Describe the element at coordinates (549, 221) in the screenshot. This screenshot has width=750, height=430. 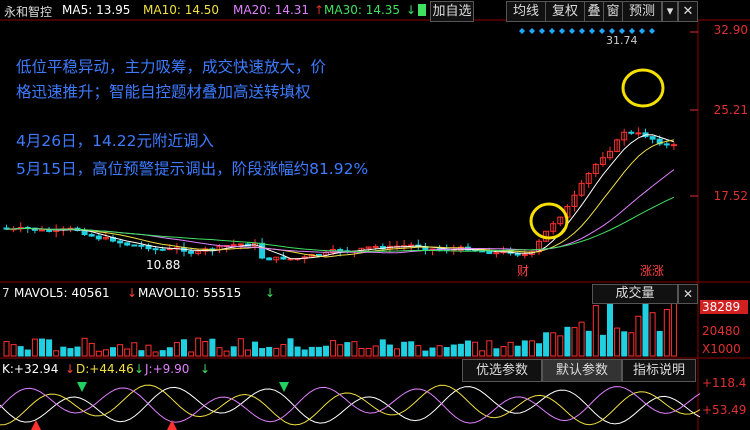
I see `highlight-circle-low` at that location.